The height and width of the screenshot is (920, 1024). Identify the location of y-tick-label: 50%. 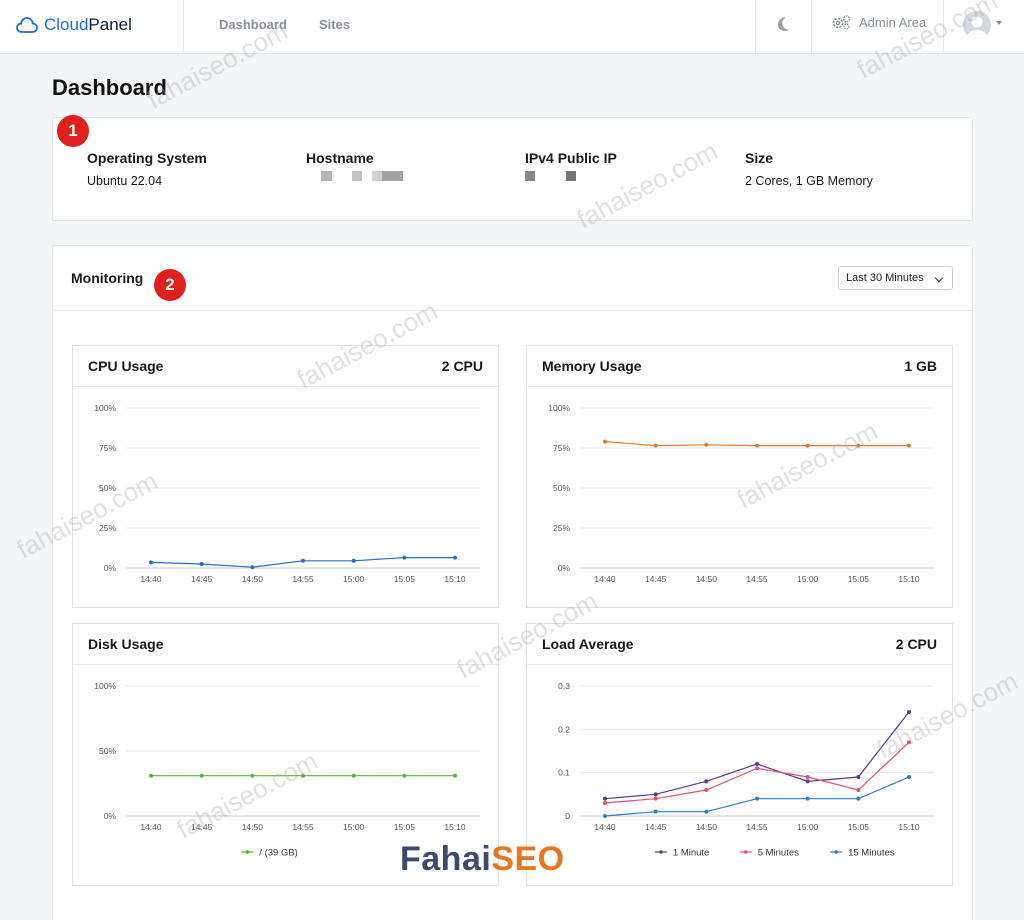
(107, 751).